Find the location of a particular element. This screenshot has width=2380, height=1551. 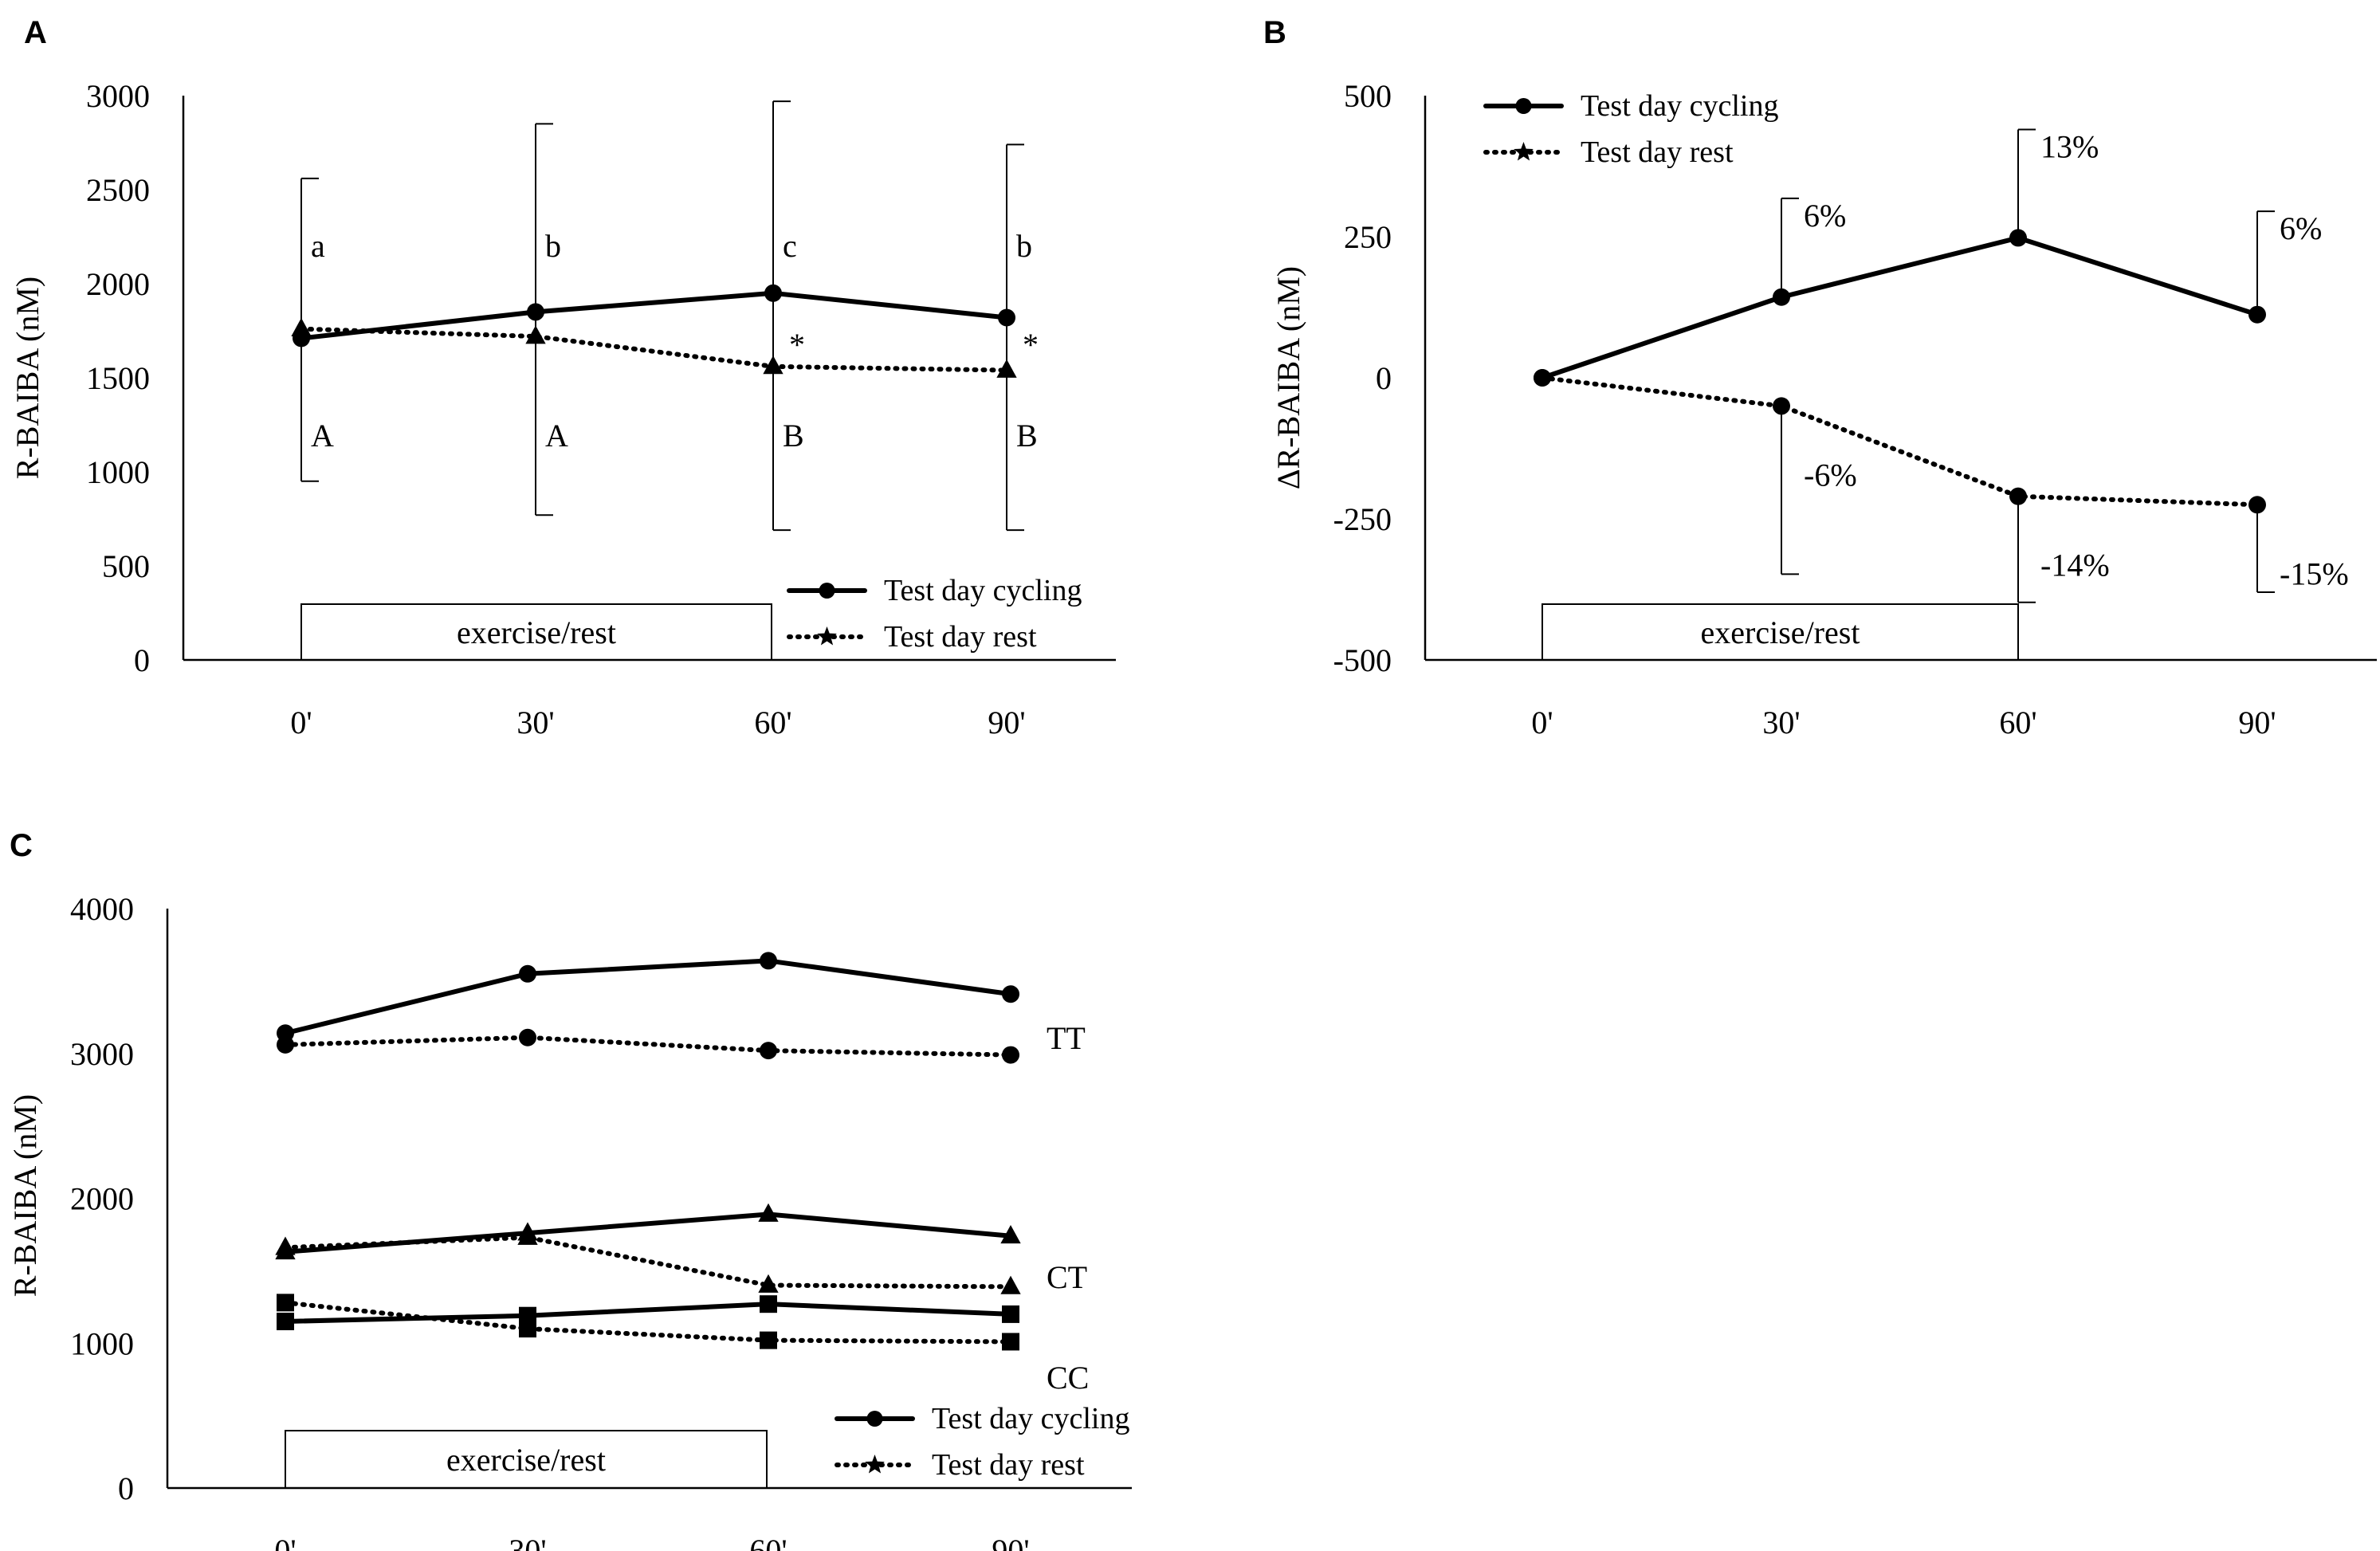

percent-label: -15% is located at coordinates (2314, 573).